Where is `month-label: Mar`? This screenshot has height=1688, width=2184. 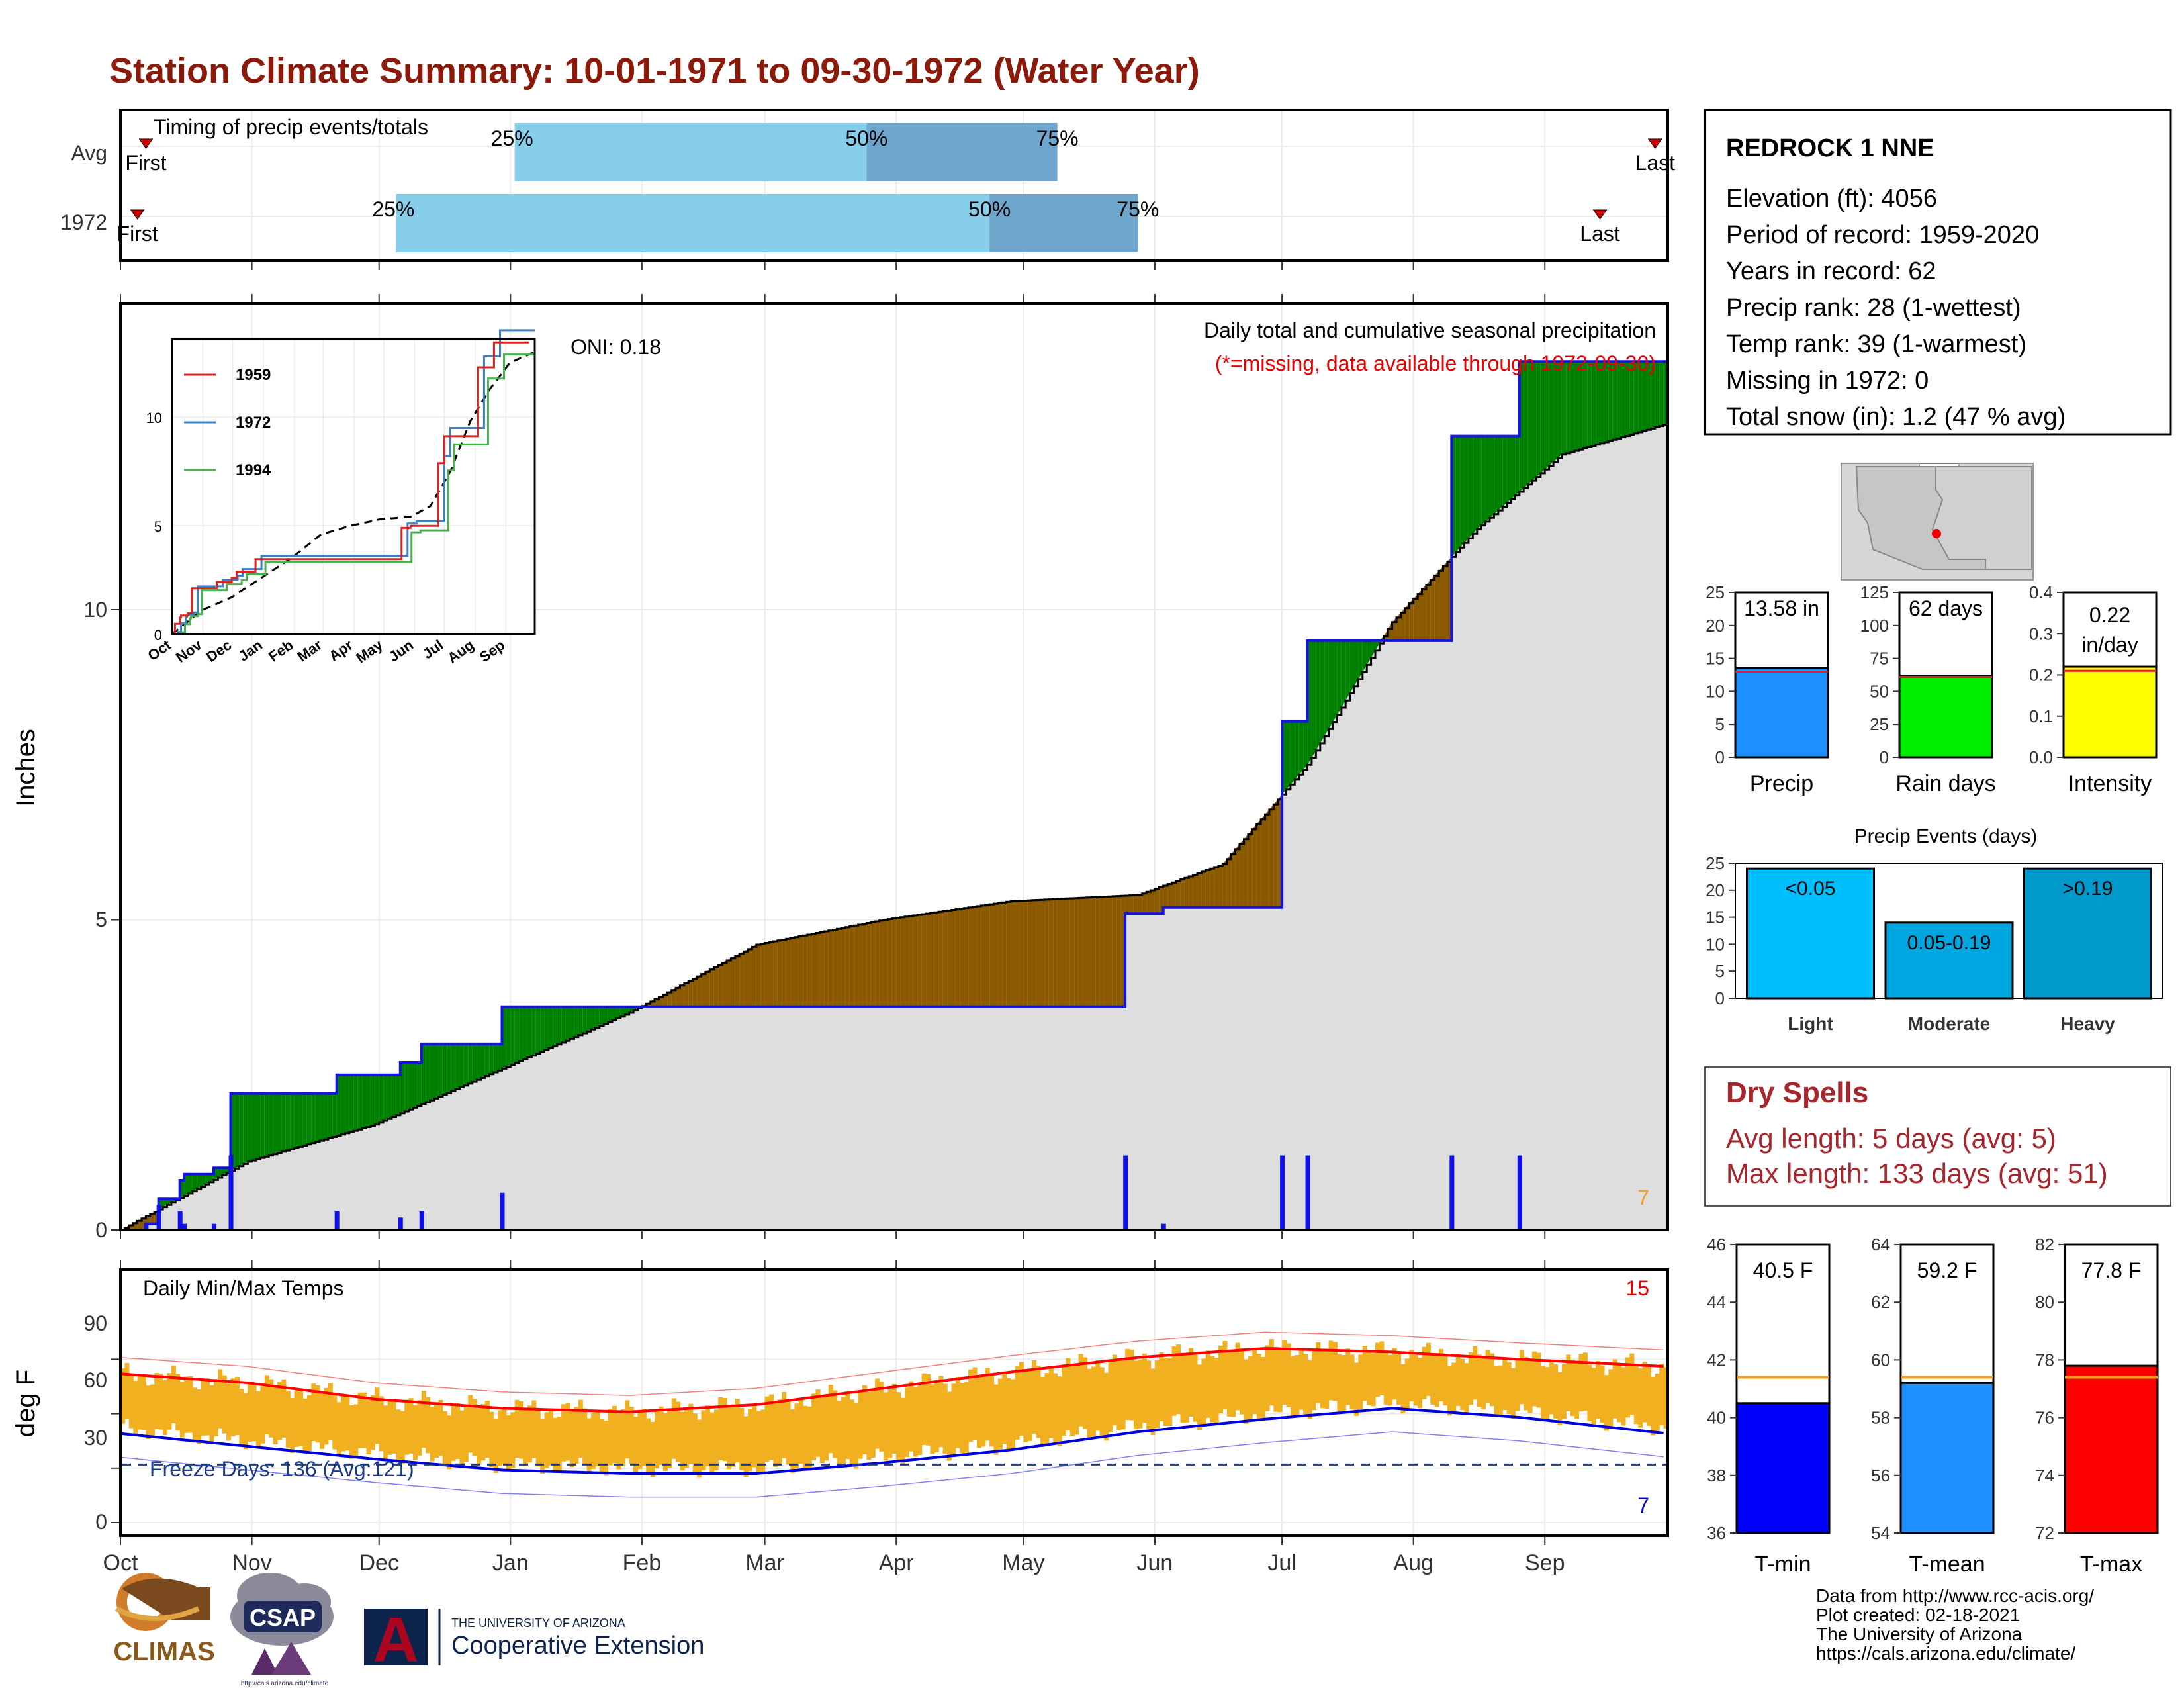 month-label: Mar is located at coordinates (765, 1562).